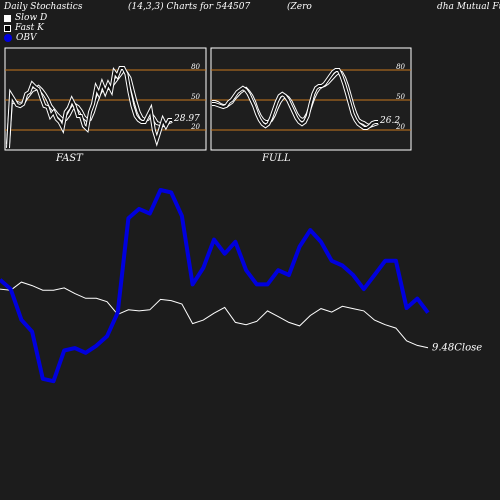 The height and width of the screenshot is (500, 500). Describe the element at coordinates (295, 99) in the screenshot. I see `full-fast-k-line-inner` at that location.